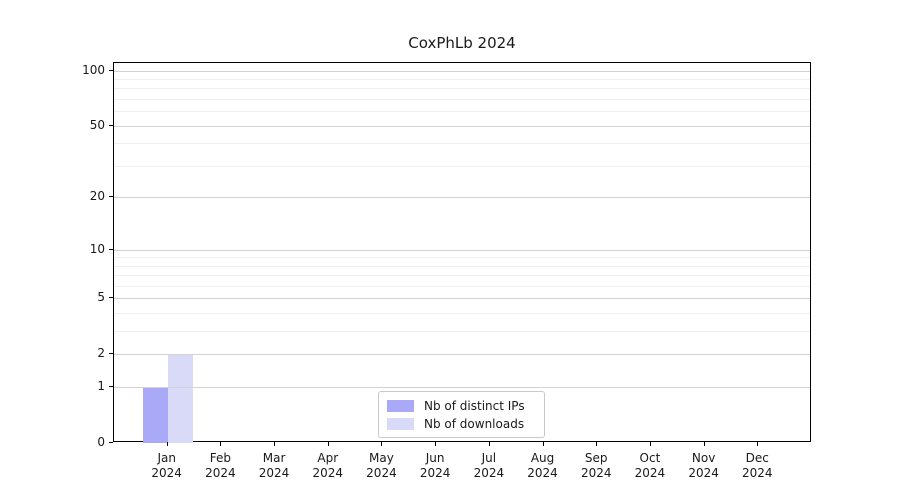 Image resolution: width=900 pixels, height=500 pixels. I want to click on x-tick-label: Sep 2024, so click(596, 465).